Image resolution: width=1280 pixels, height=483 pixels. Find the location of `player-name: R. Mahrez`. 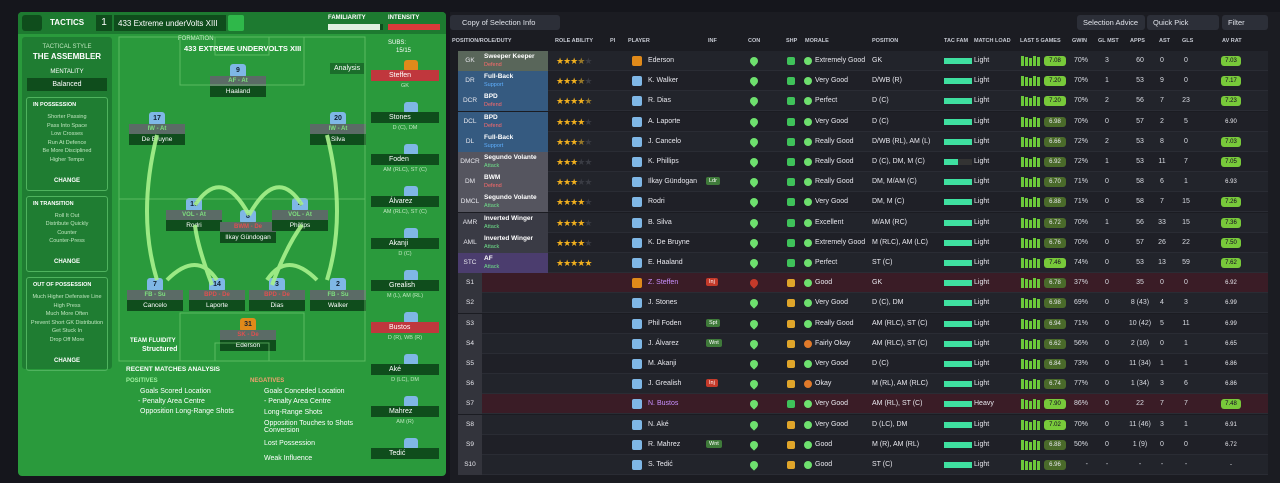

player-name: R. Mahrez is located at coordinates (664, 444).